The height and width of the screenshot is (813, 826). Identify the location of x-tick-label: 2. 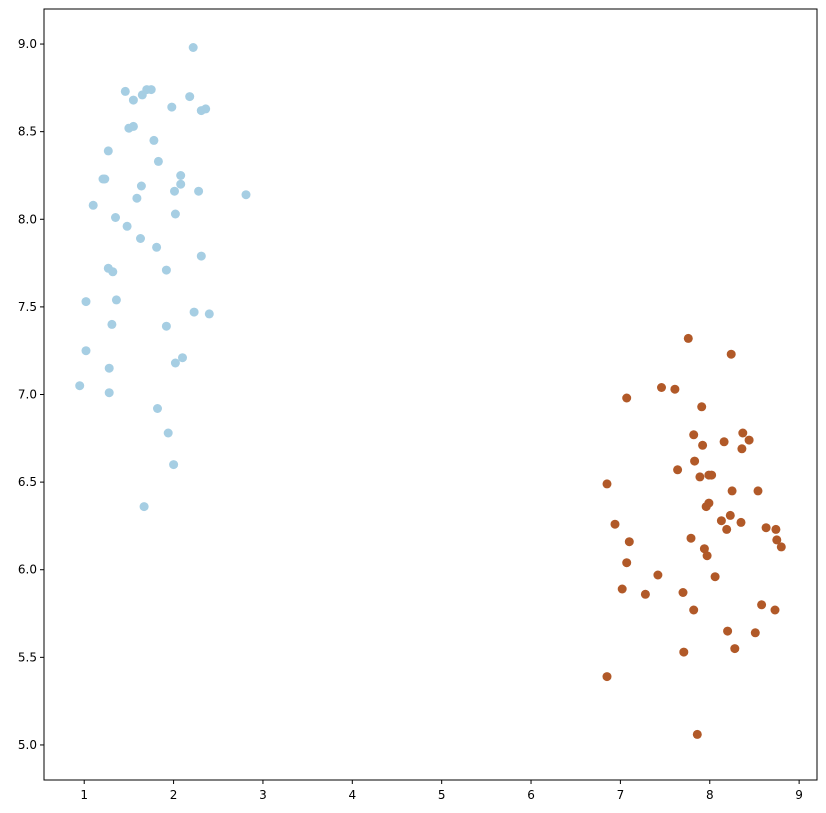
(174, 795).